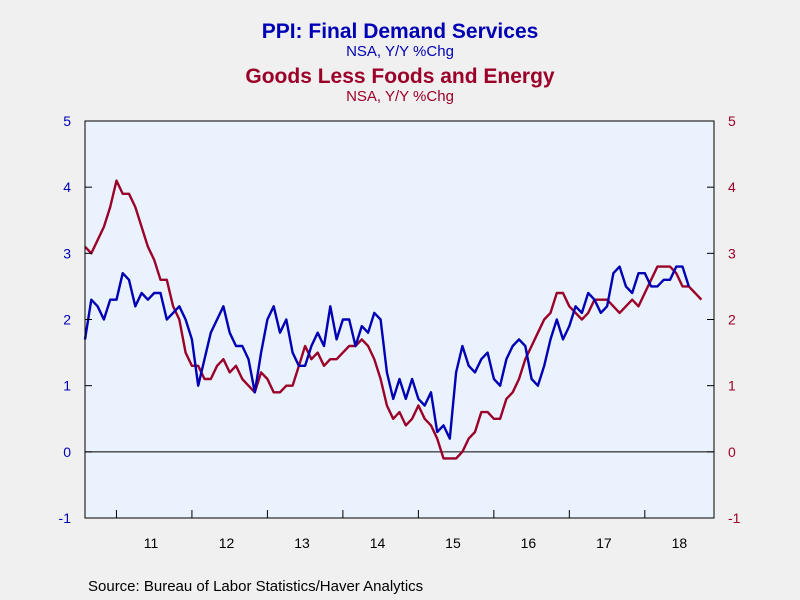 Image resolution: width=800 pixels, height=600 pixels. I want to click on y-left-tick-label: -1, so click(65, 518).